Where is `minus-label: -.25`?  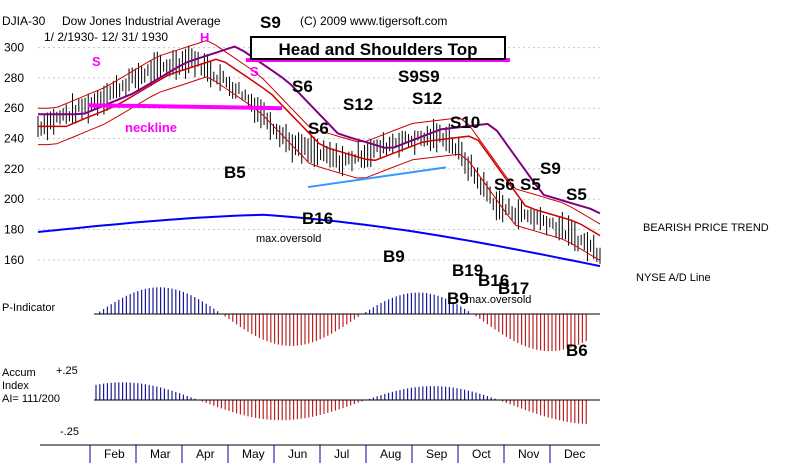
minus-label: -.25 is located at coordinates (69, 432).